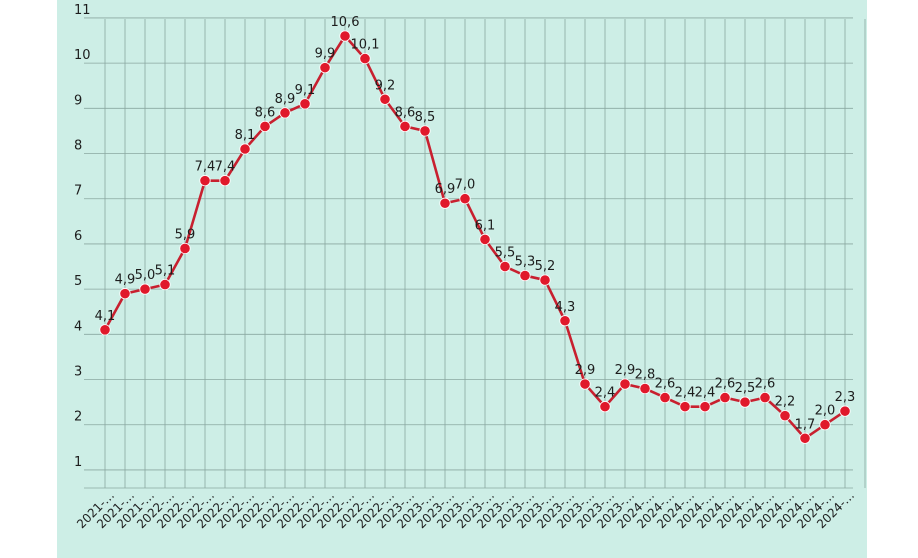 The width and height of the screenshot is (918, 558). What do you see at coordinates (185, 234) in the screenshot?
I see `data-label: 5,9` at bounding box center [185, 234].